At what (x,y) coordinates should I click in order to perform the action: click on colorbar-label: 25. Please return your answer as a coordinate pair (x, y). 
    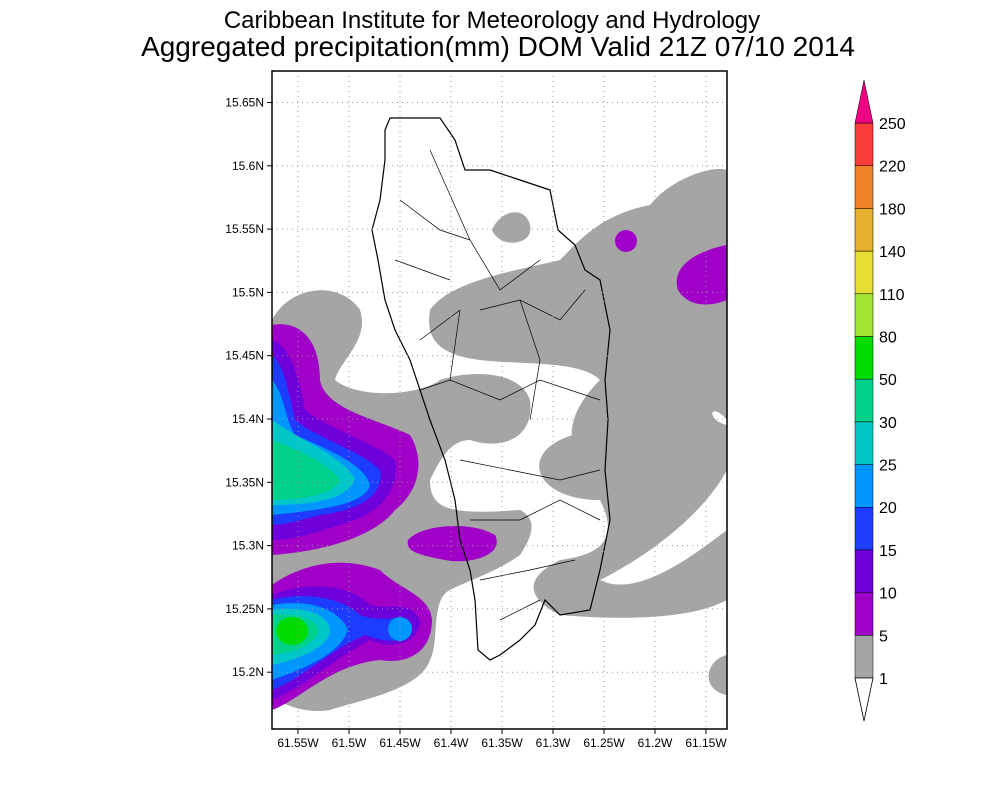
    Looking at the image, I should click on (888, 466).